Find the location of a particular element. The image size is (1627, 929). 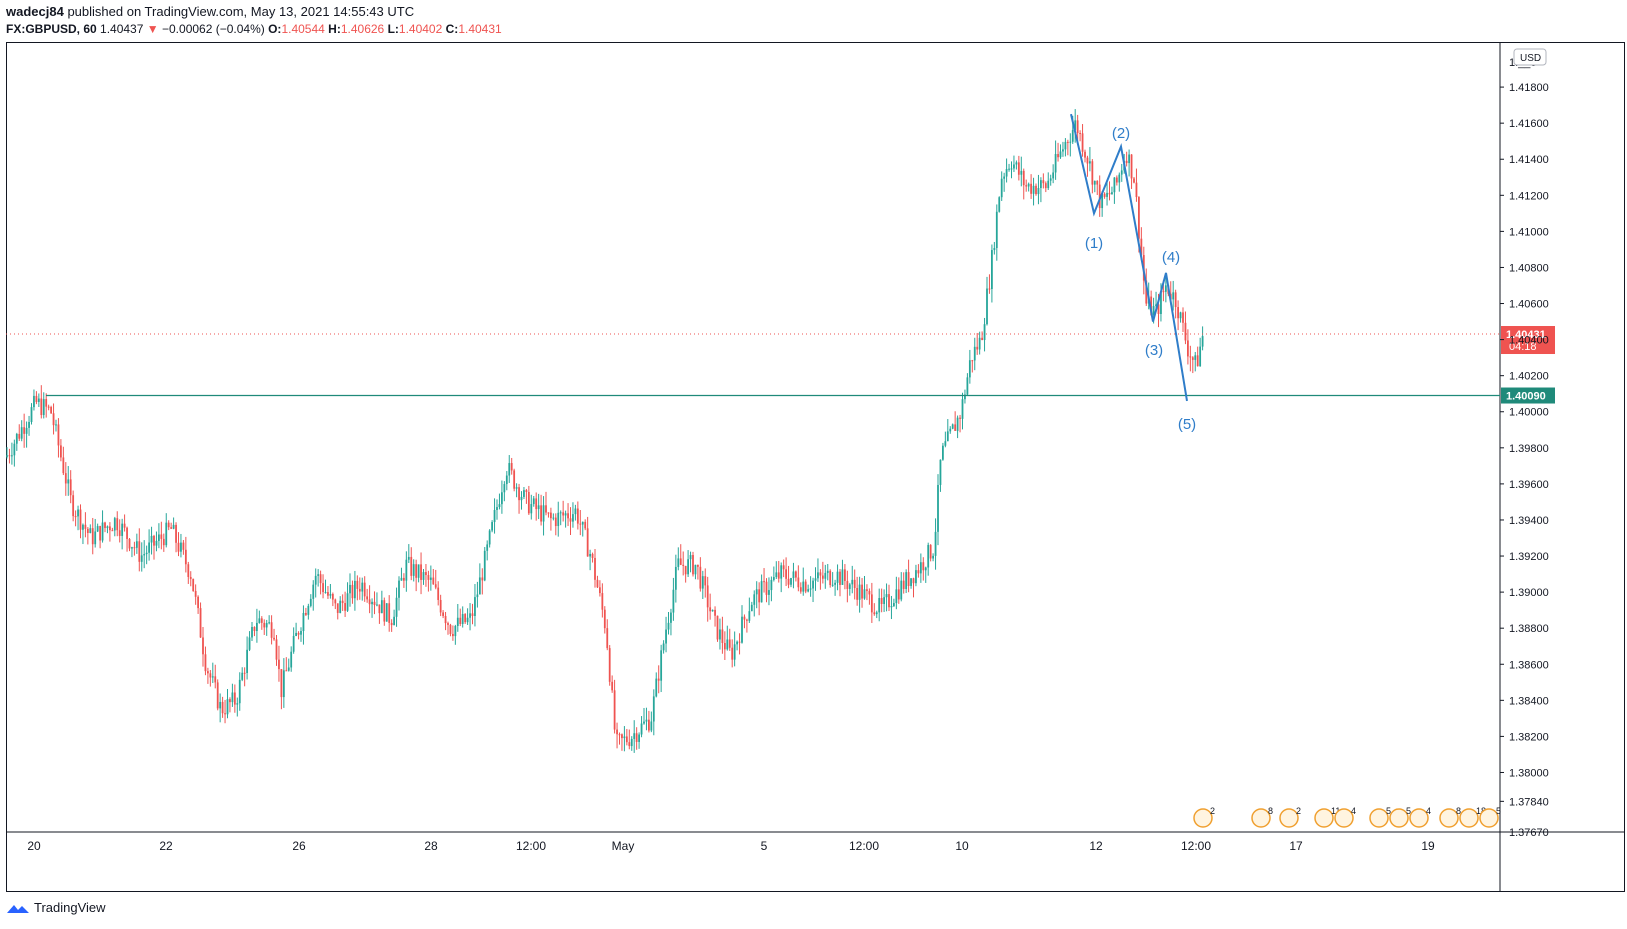

y-tick-label: 1.37840 is located at coordinates (1529, 802).